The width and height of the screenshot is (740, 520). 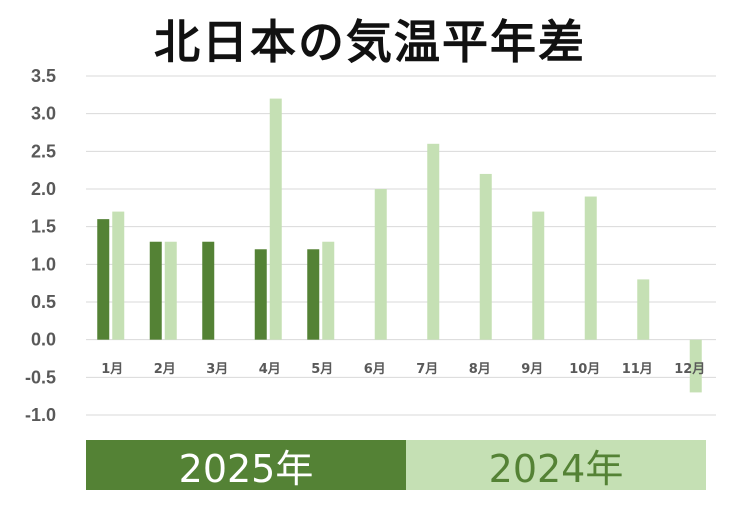 I want to click on x-tick-label: 5月, so click(x=322, y=369).